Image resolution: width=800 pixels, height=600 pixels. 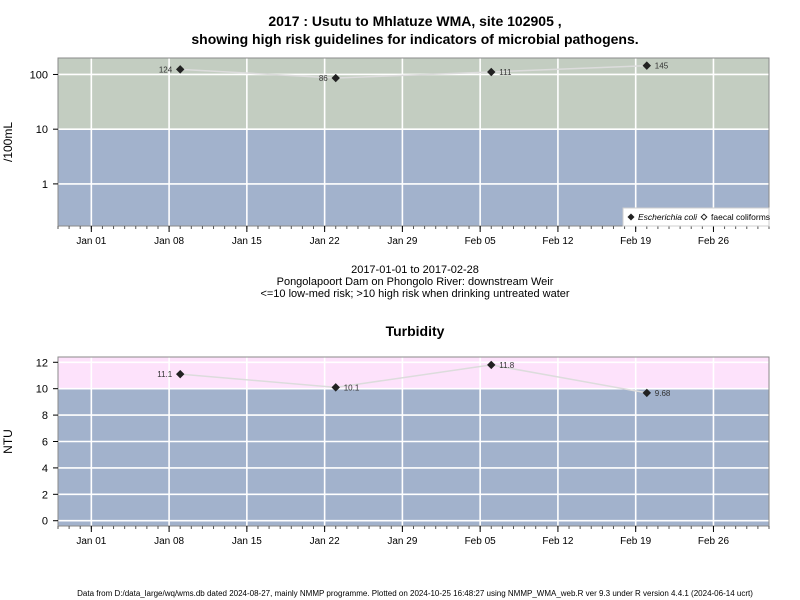 I want to click on turbidity-data-label: 9.68, so click(x=663, y=393).